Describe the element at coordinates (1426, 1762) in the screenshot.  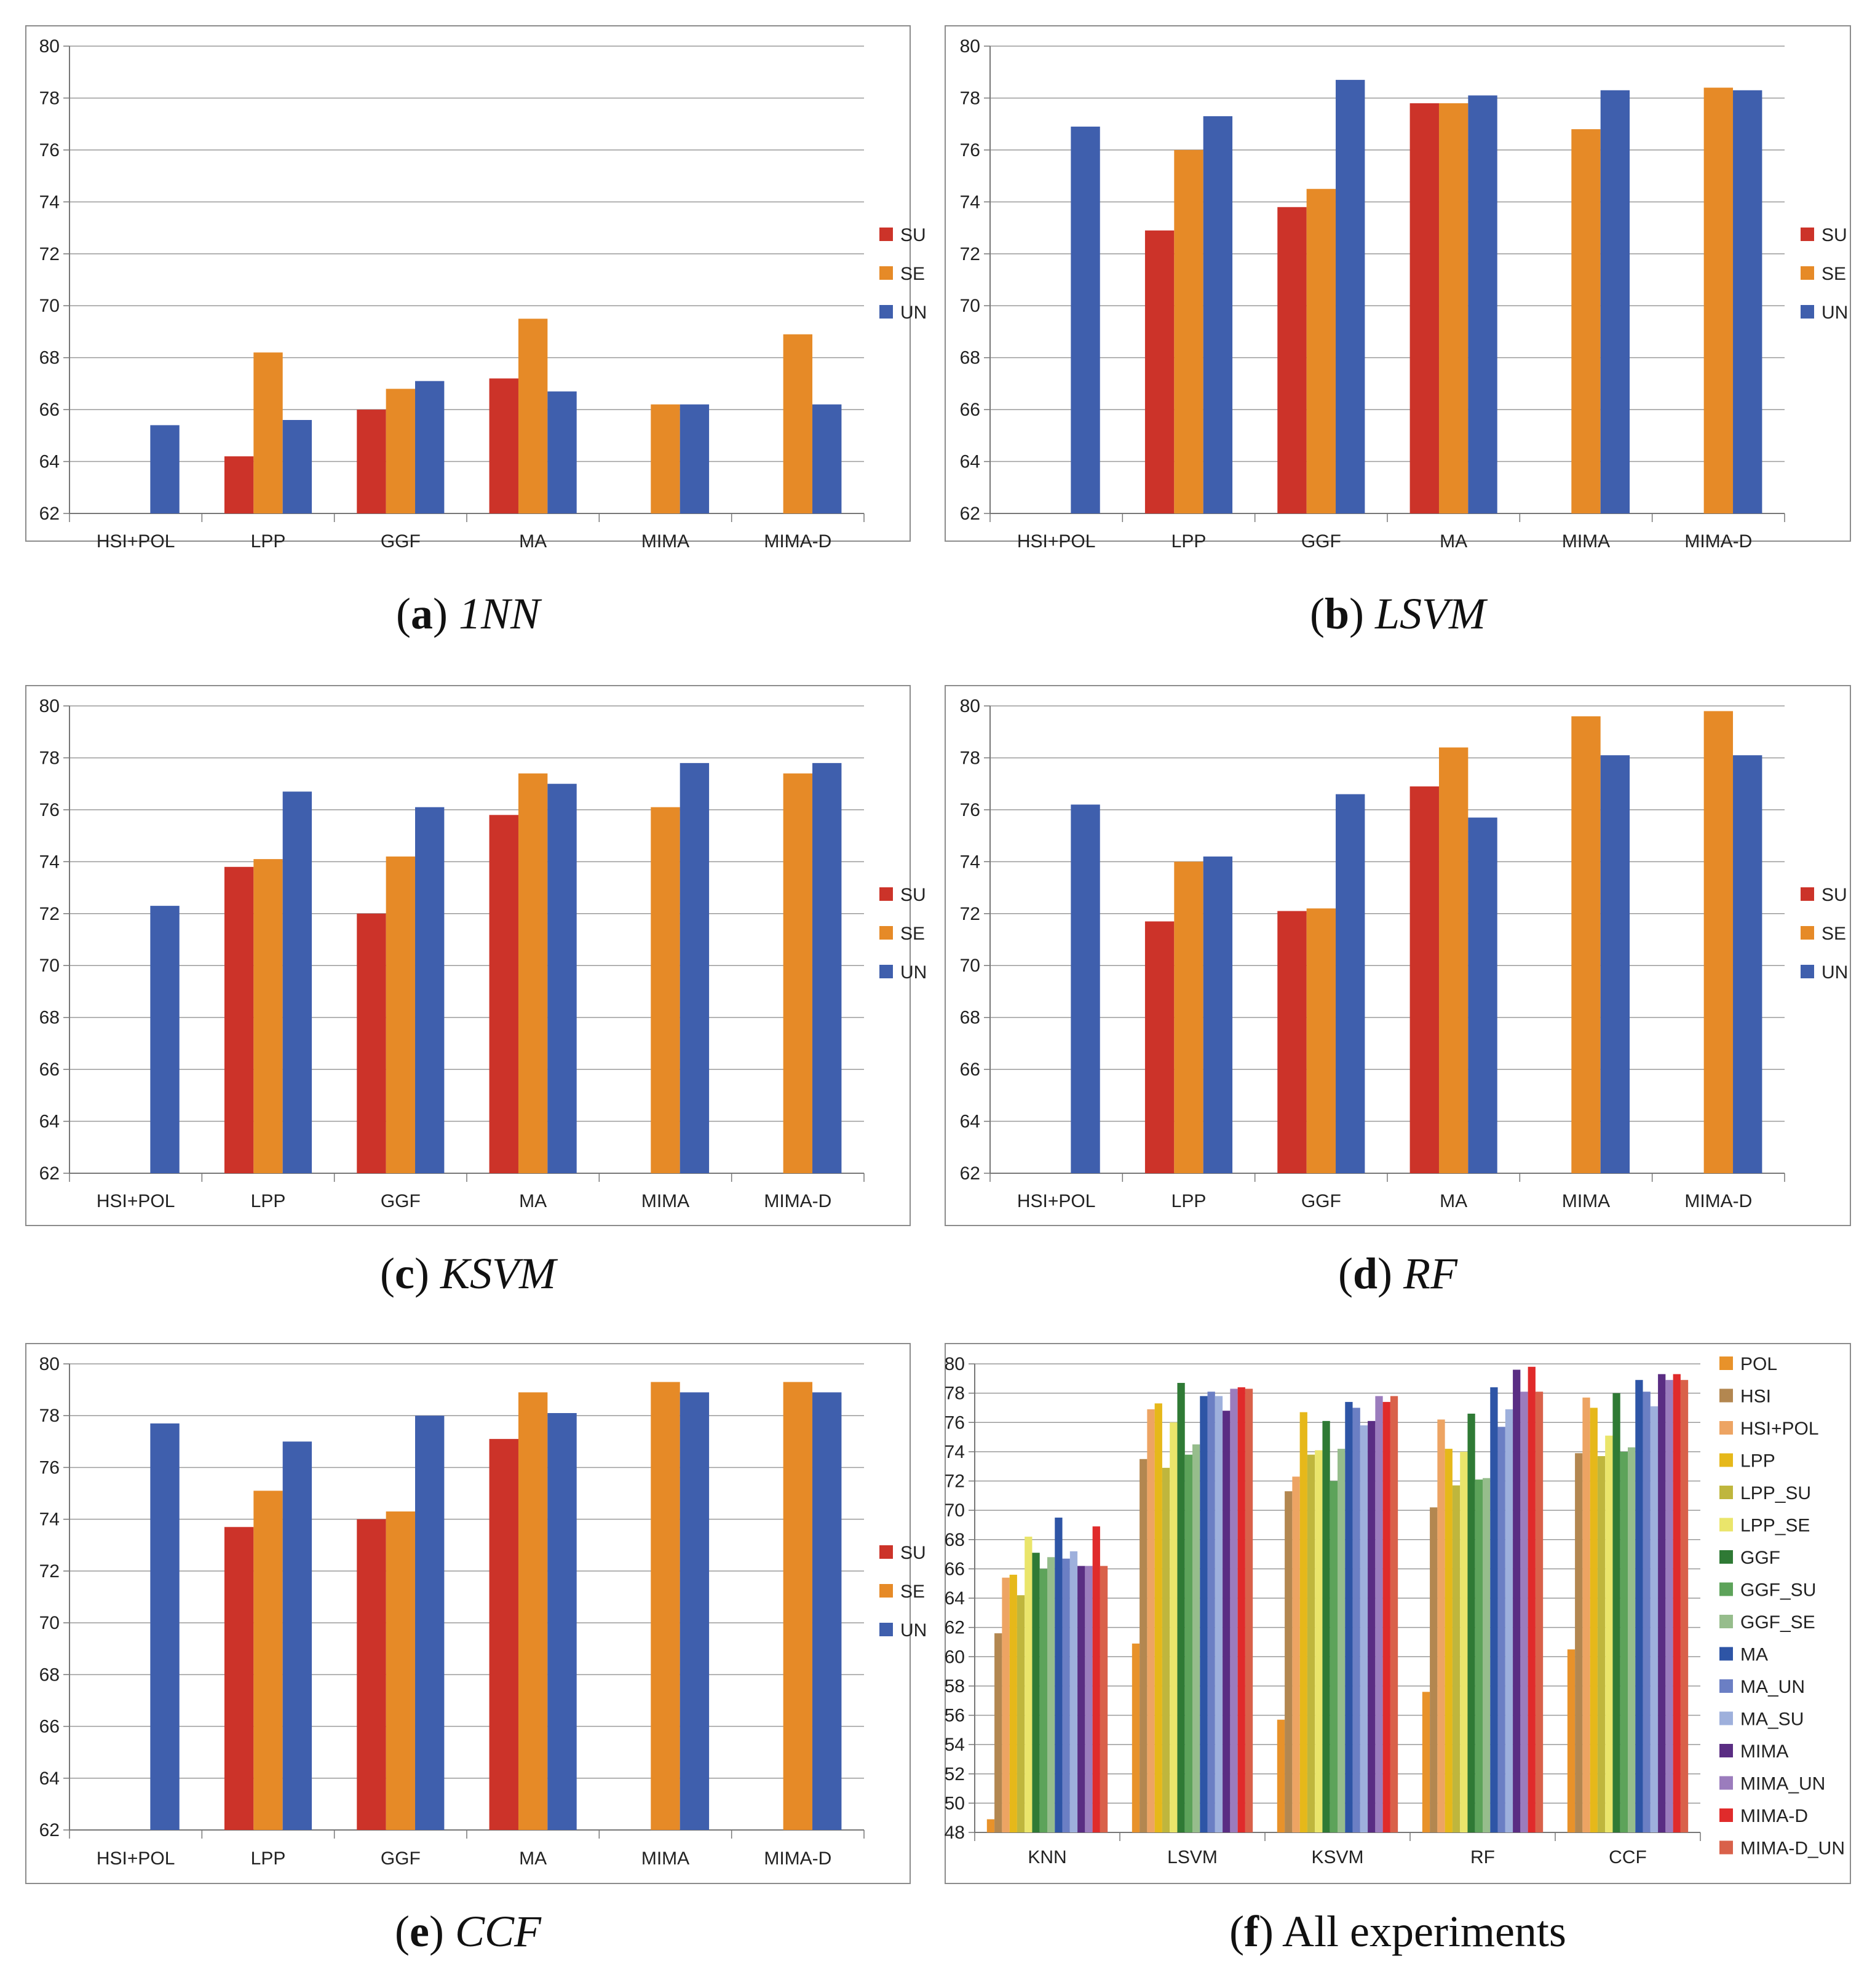
I see `bar-pol-rf` at that location.